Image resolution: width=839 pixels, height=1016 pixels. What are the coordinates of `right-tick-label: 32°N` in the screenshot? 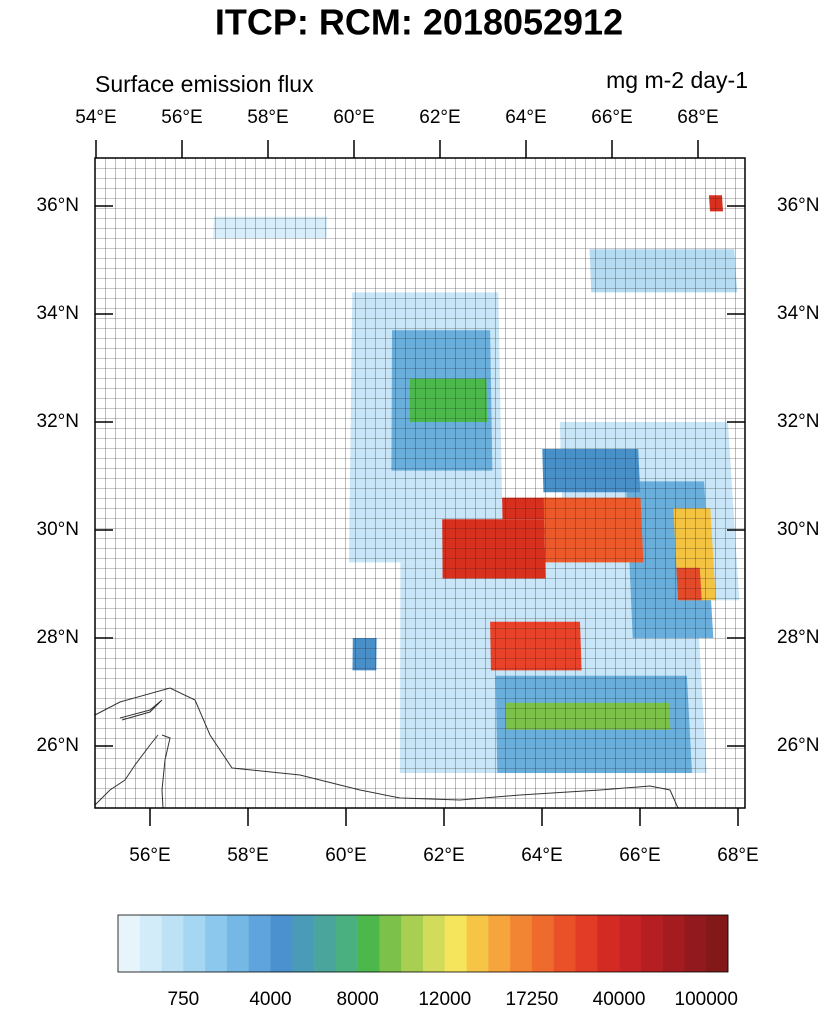 It's located at (798, 421).